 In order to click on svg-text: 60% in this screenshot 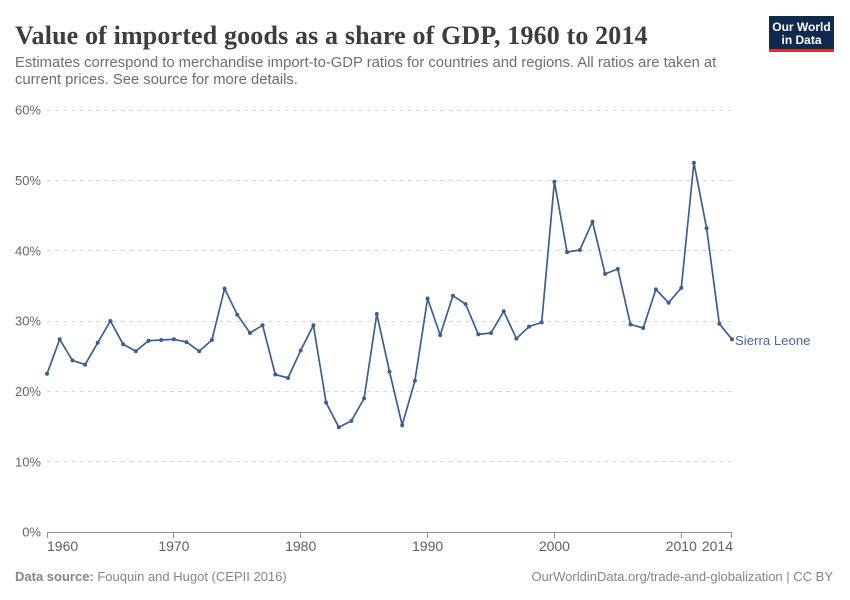, I will do `click(28, 110)`.